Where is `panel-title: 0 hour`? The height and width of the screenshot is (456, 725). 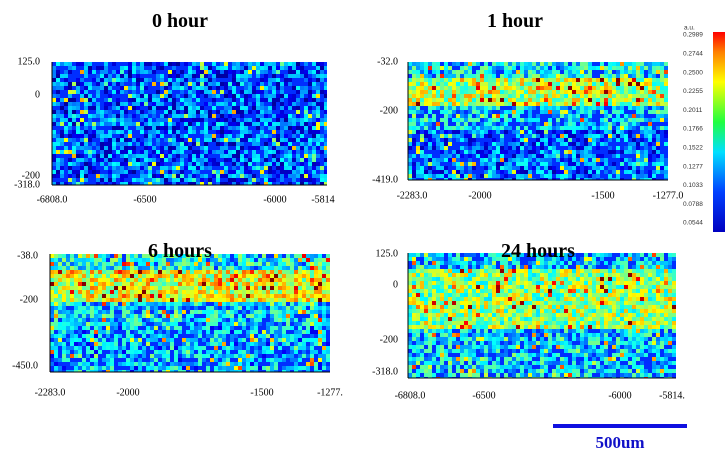
panel-title: 0 hour is located at coordinates (180, 21).